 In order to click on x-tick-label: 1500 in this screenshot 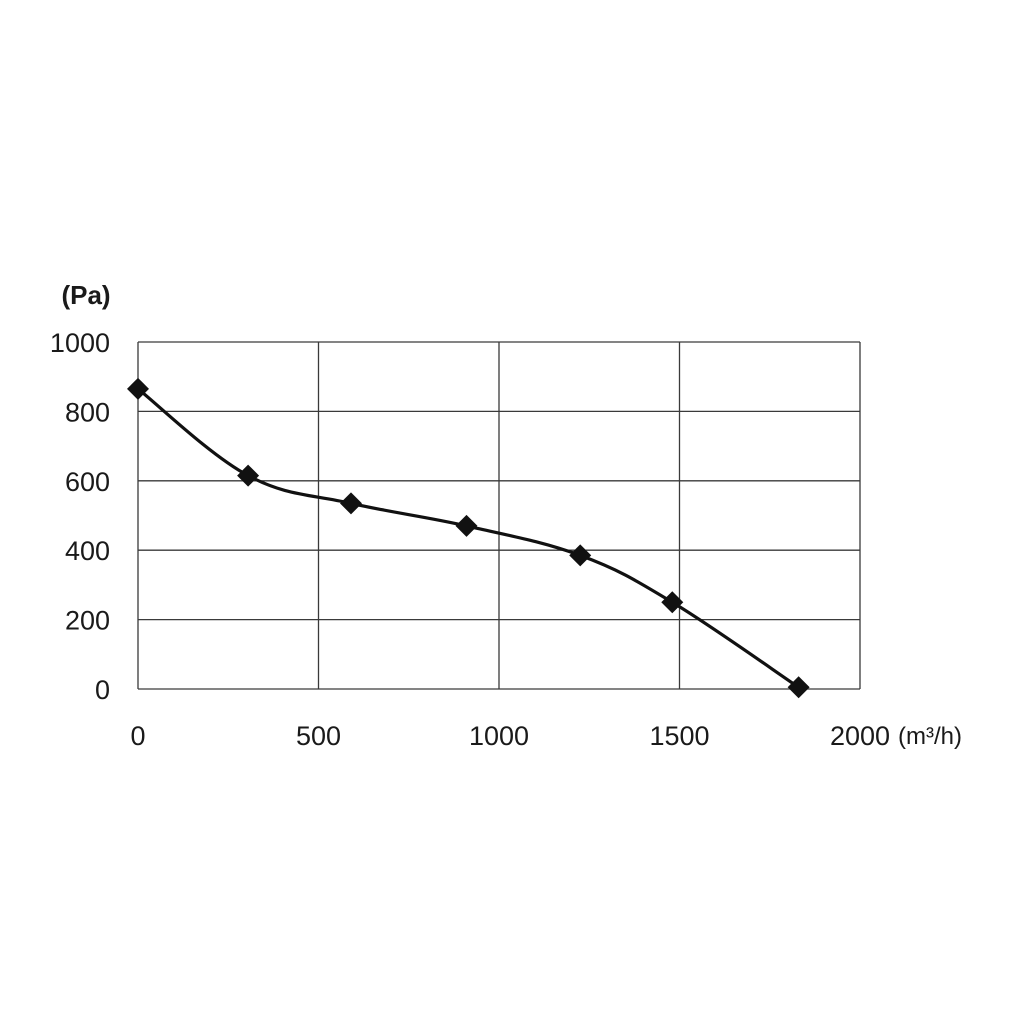, I will do `click(679, 736)`.